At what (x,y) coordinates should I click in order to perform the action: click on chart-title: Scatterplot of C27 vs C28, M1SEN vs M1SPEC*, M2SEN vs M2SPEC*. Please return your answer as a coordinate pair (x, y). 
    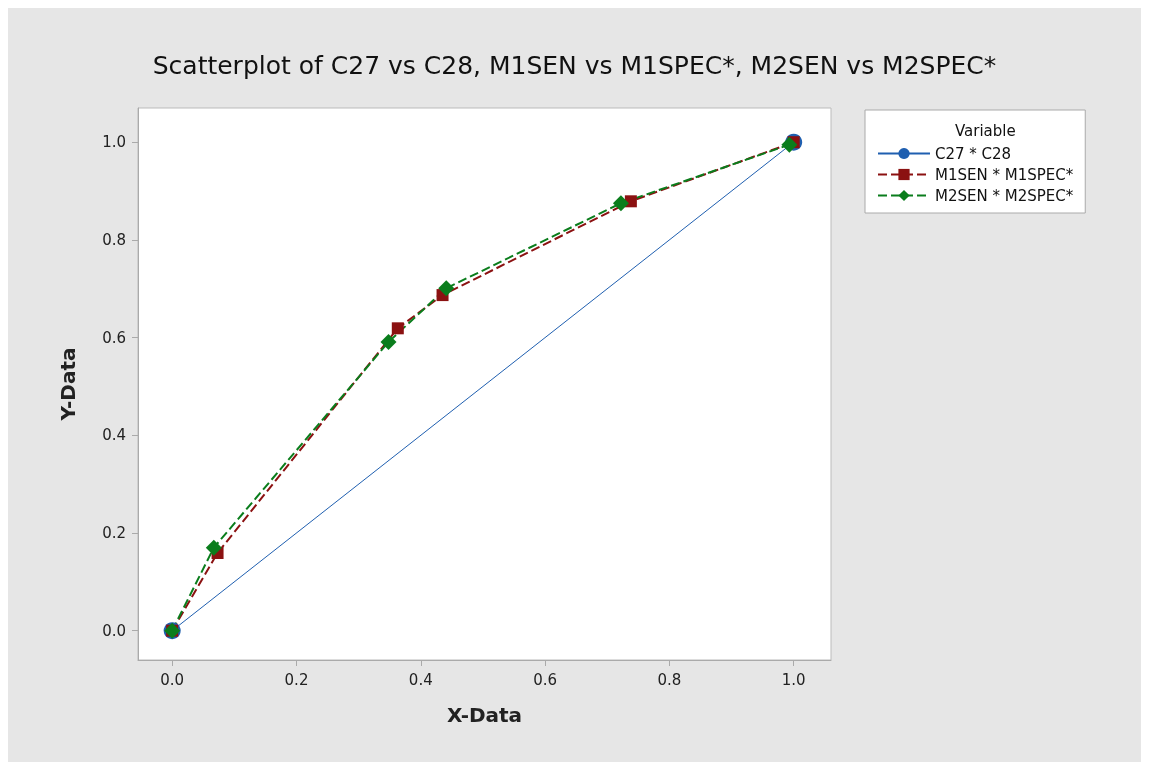
    Looking at the image, I should click on (574, 65).